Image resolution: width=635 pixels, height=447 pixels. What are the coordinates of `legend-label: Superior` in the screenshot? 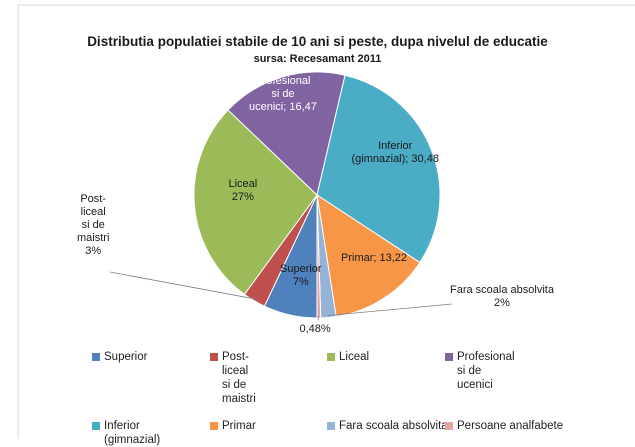 It's located at (125, 357).